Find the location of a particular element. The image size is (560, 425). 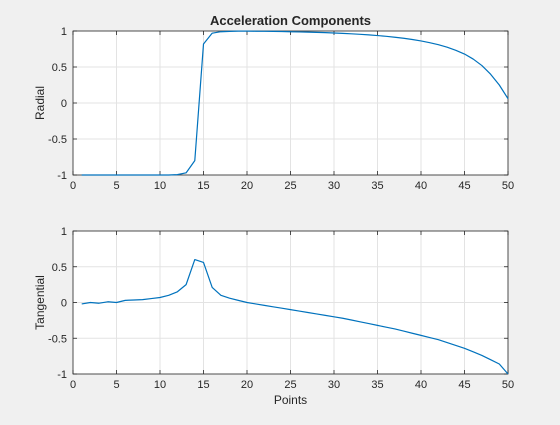

y-axis-label: Tangential is located at coordinates (40, 302).